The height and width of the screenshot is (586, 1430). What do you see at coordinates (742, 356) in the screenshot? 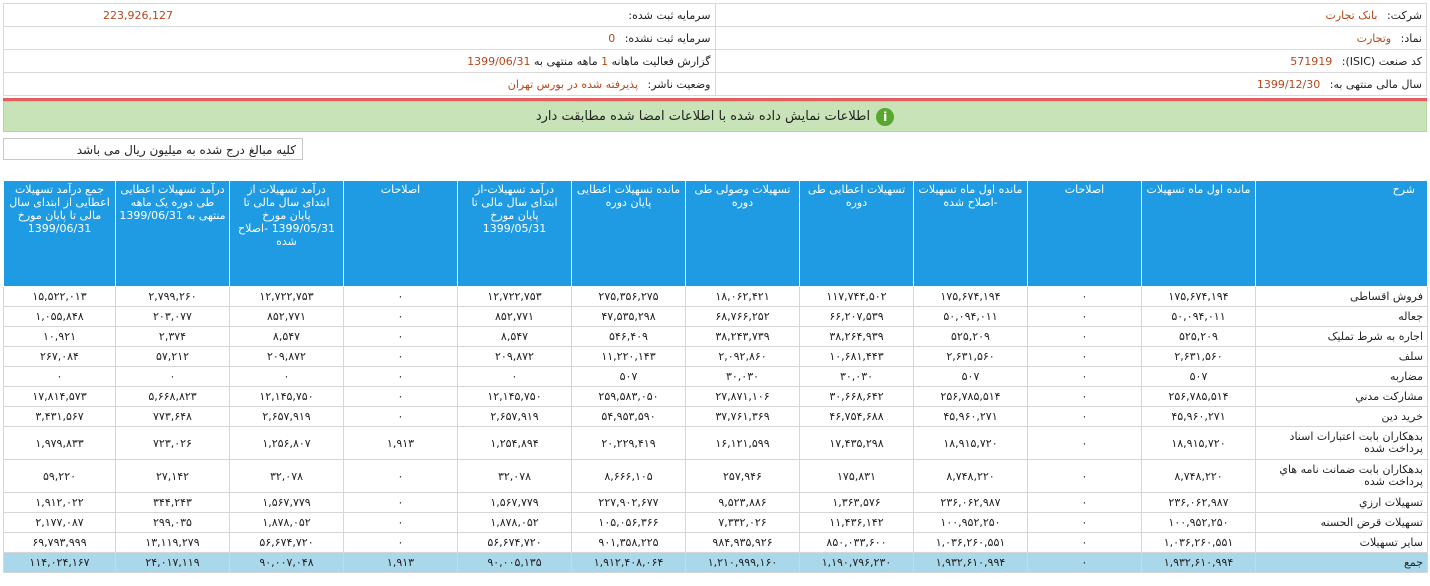
I see `table-cell: ۲,۰۹۲,۸۶۰` at bounding box center [742, 356].